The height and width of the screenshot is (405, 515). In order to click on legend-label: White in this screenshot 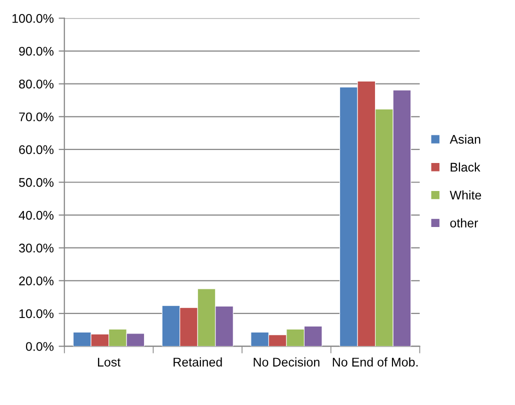, I will do `click(466, 195)`.